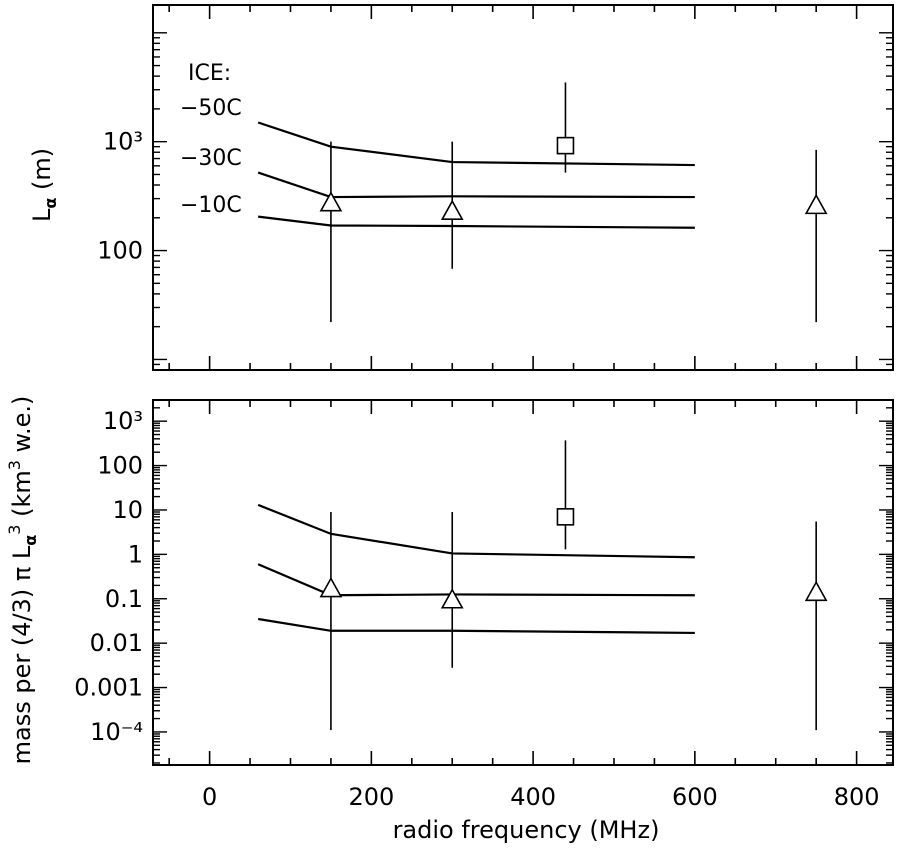 The height and width of the screenshot is (851, 898). What do you see at coordinates (209, 73) in the screenshot?
I see `annotation-ice: ICE:` at bounding box center [209, 73].